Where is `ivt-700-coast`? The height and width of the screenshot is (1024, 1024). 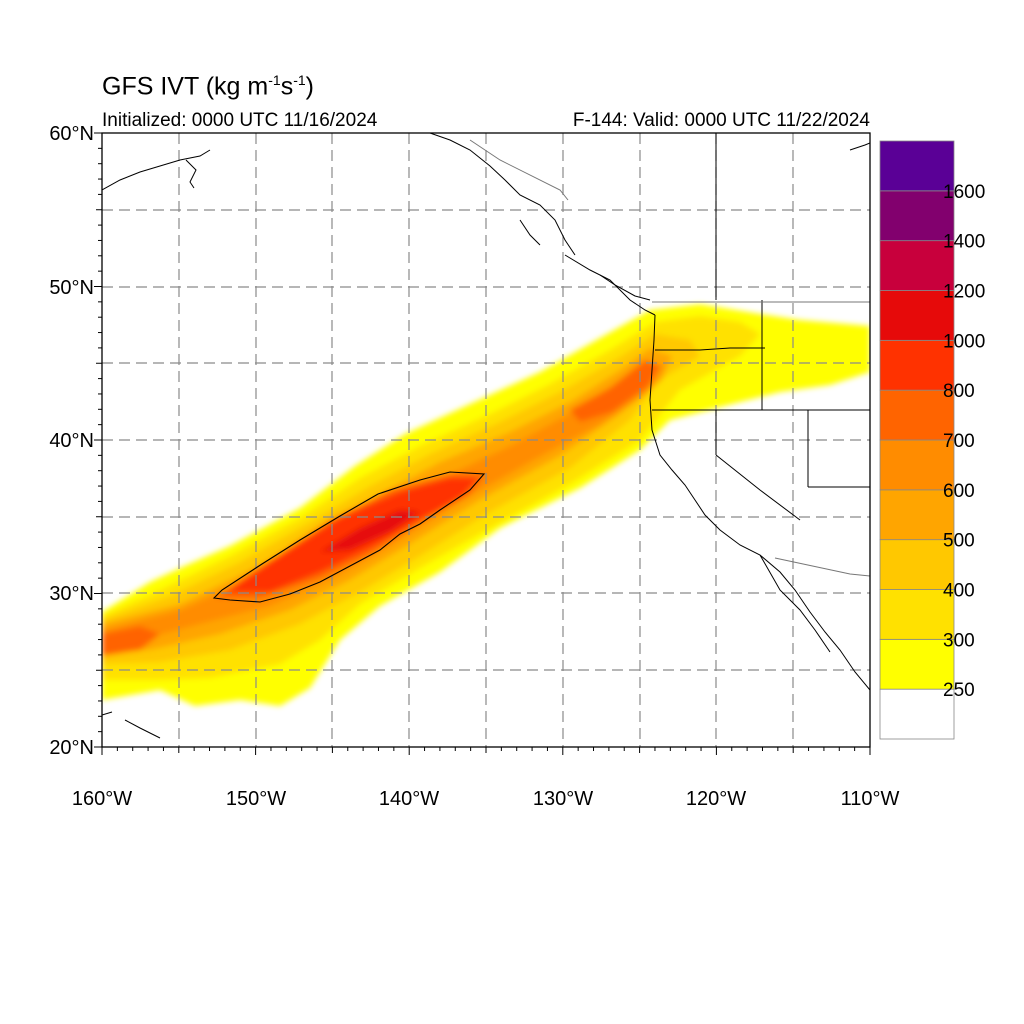 ivt-700-coast is located at coordinates (615, 391).